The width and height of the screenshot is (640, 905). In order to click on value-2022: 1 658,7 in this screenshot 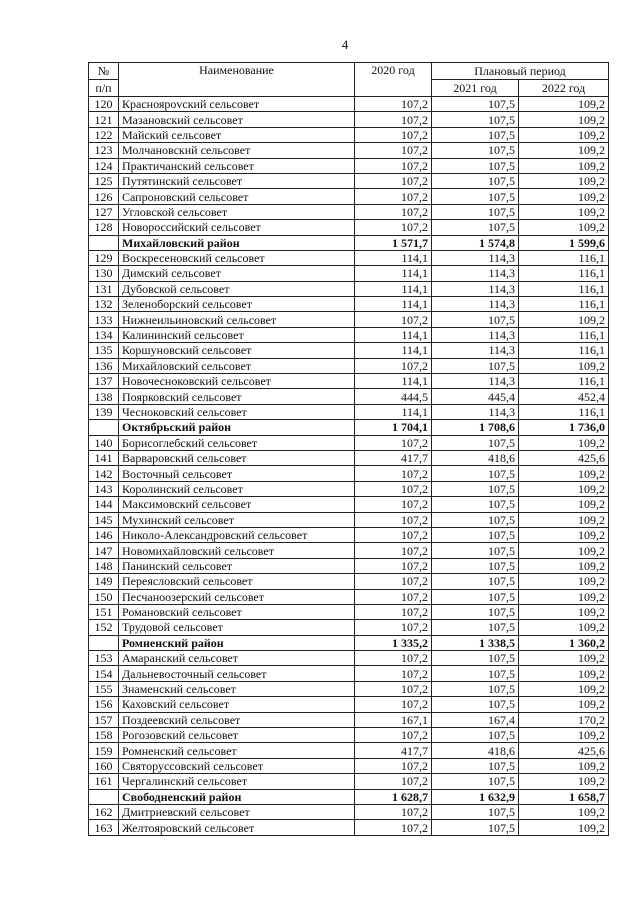, I will do `click(563, 796)`.